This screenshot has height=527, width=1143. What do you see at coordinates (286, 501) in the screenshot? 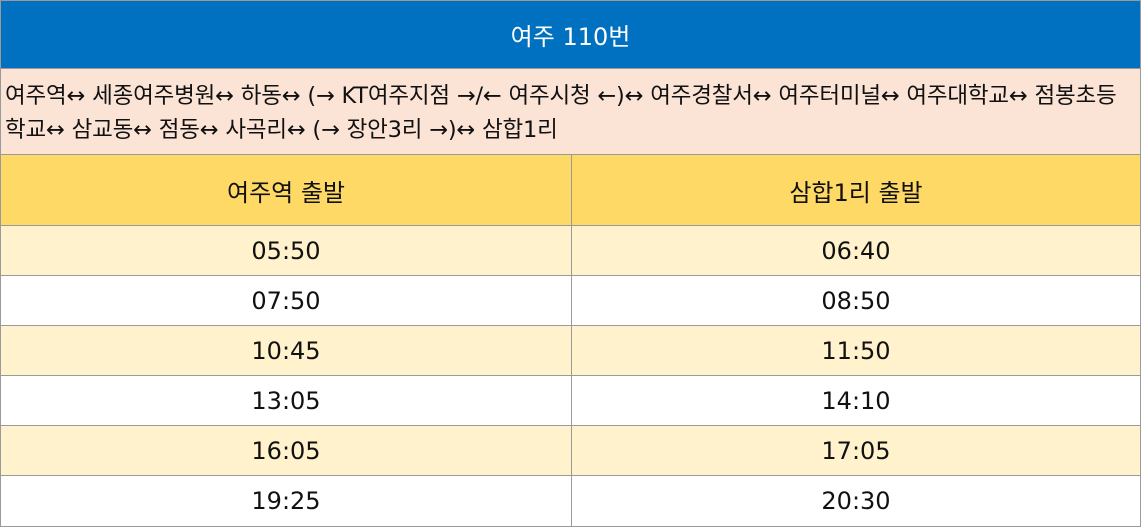
I see `departure-time-cell: 19:25` at bounding box center [286, 501].